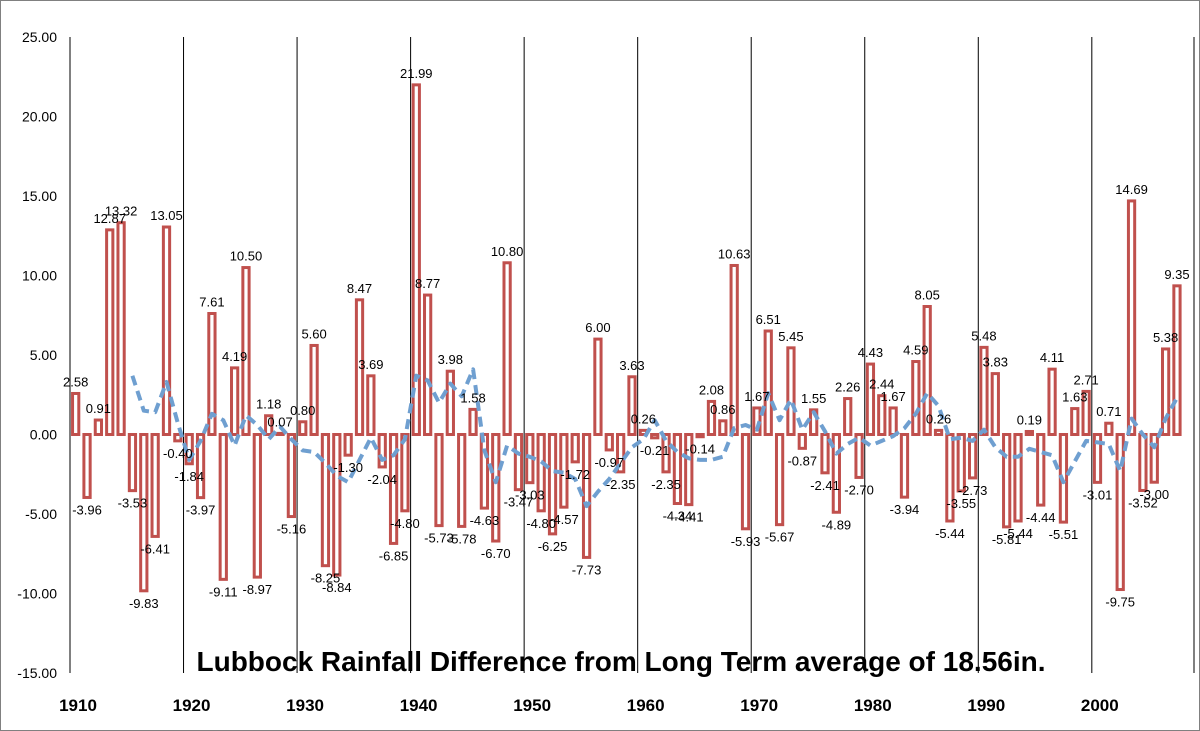  I want to click on data-label: 9.35, so click(1176, 274).